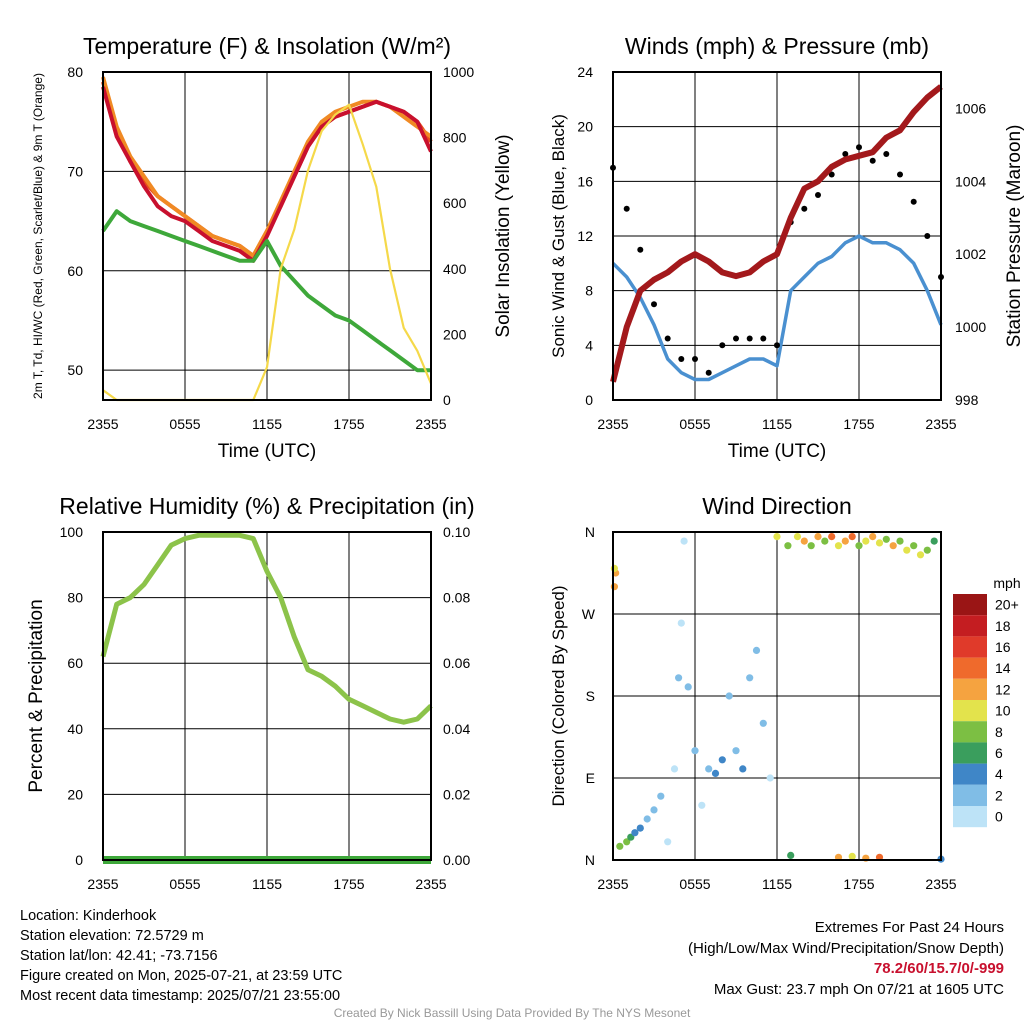 This screenshot has width=1024, height=1024. Describe the element at coordinates (458, 72) in the screenshot. I see `y-right-tick-label: 1000` at that location.